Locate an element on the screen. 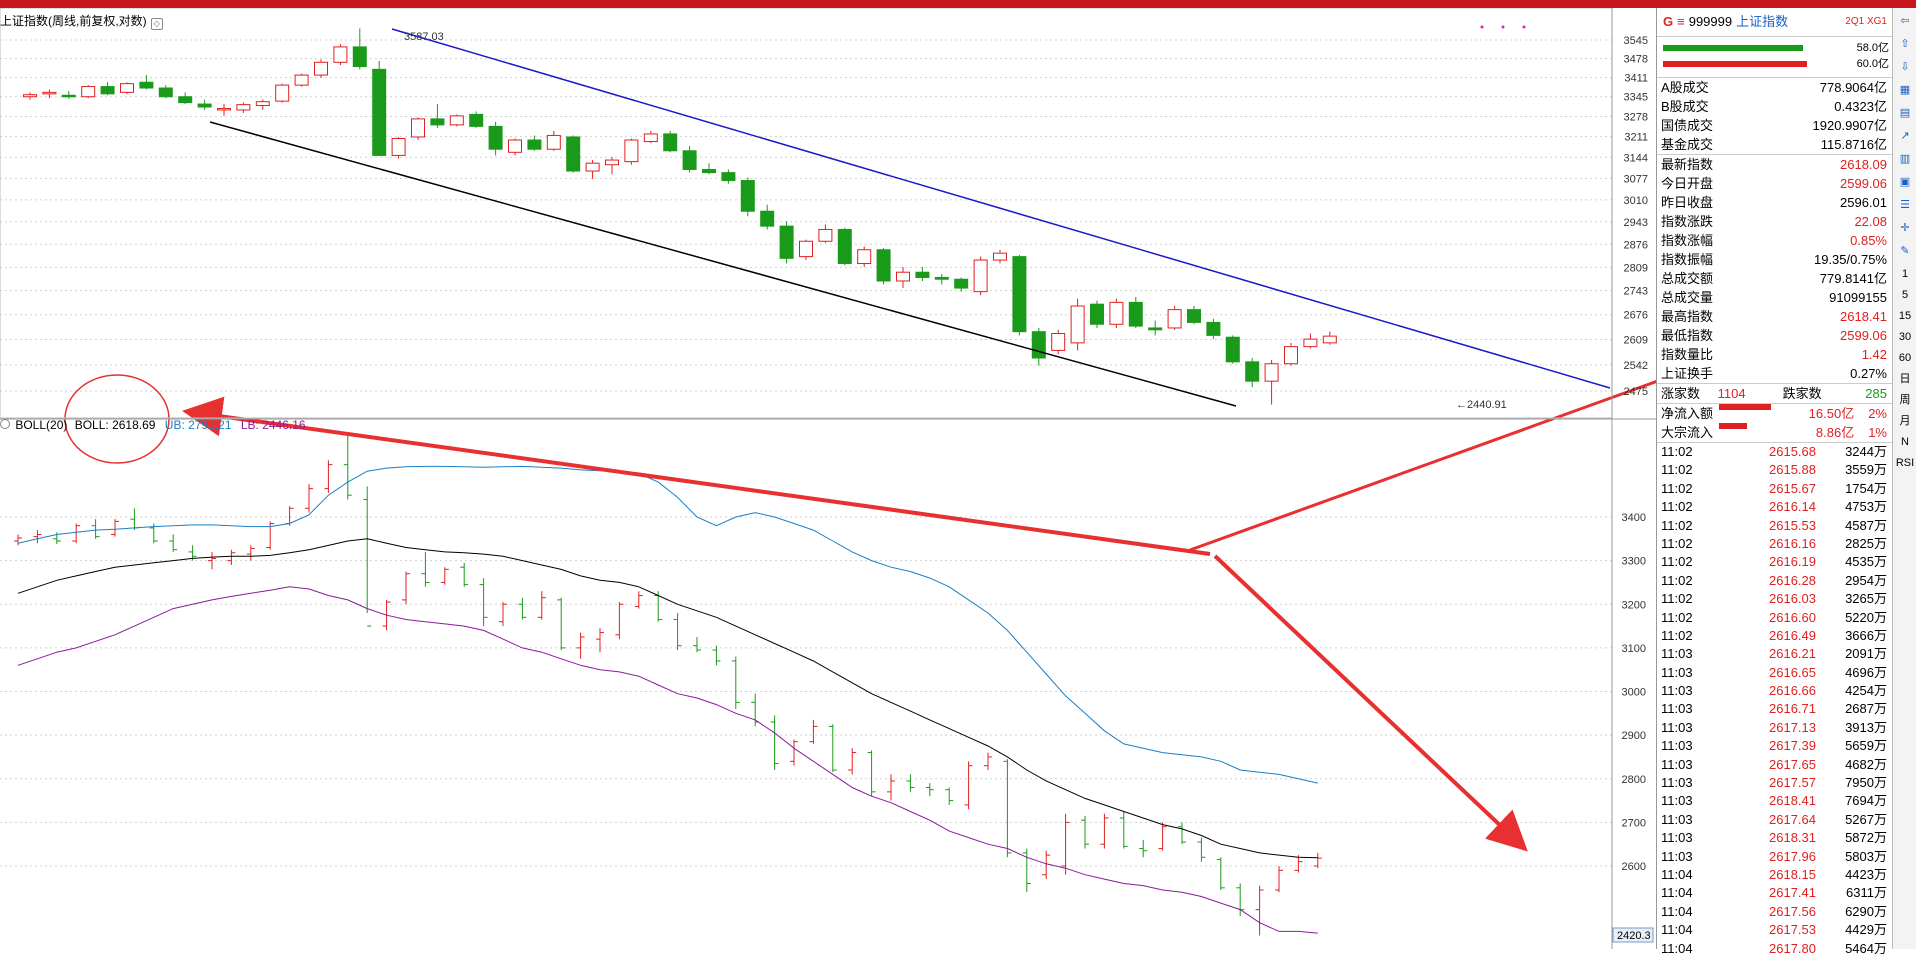  period-button: N is located at coordinates (1905, 442).